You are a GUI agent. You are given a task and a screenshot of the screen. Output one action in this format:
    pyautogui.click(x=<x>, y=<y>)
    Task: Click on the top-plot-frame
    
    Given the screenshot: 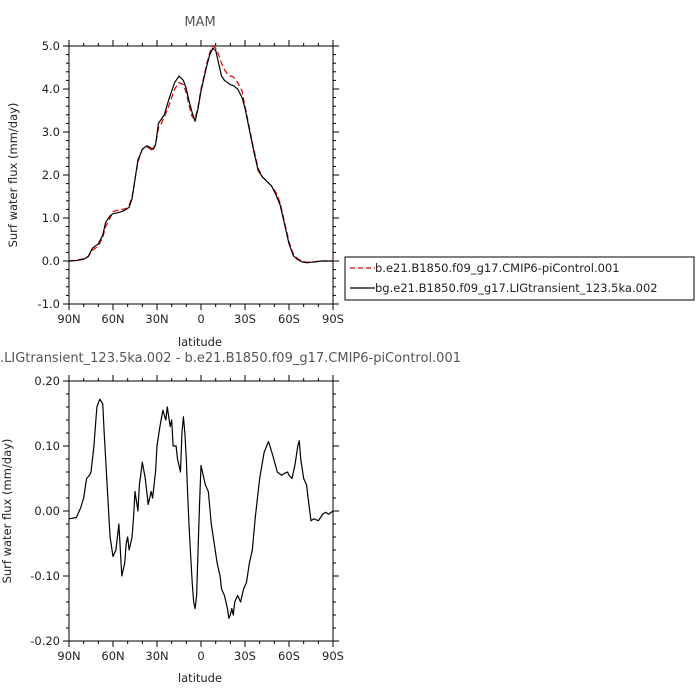 What is the action you would take?
    pyautogui.click(x=201, y=175)
    